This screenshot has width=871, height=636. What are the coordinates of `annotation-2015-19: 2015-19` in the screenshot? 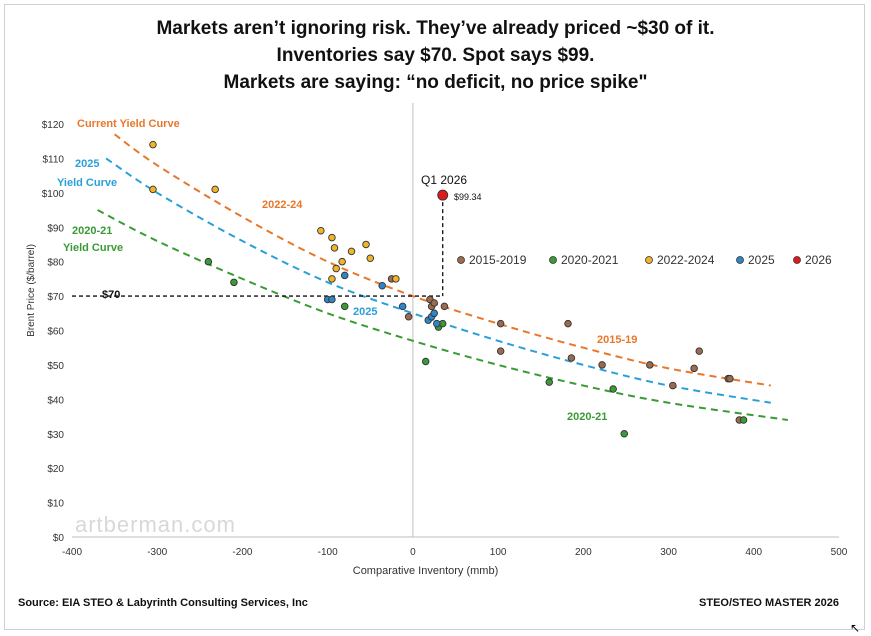 It's located at (617, 340).